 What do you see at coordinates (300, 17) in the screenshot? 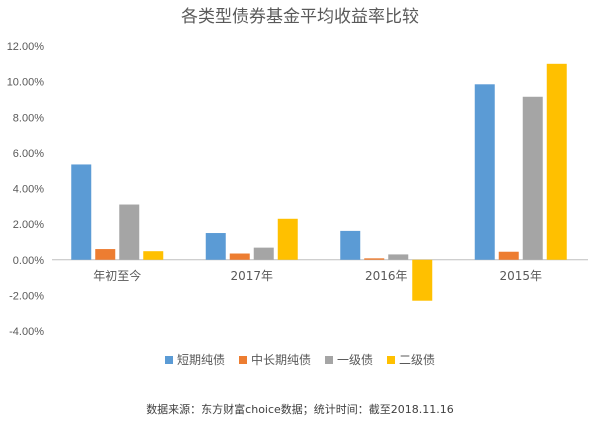
I see `chart-title: 各类型债券基金平均收益率比较` at bounding box center [300, 17].